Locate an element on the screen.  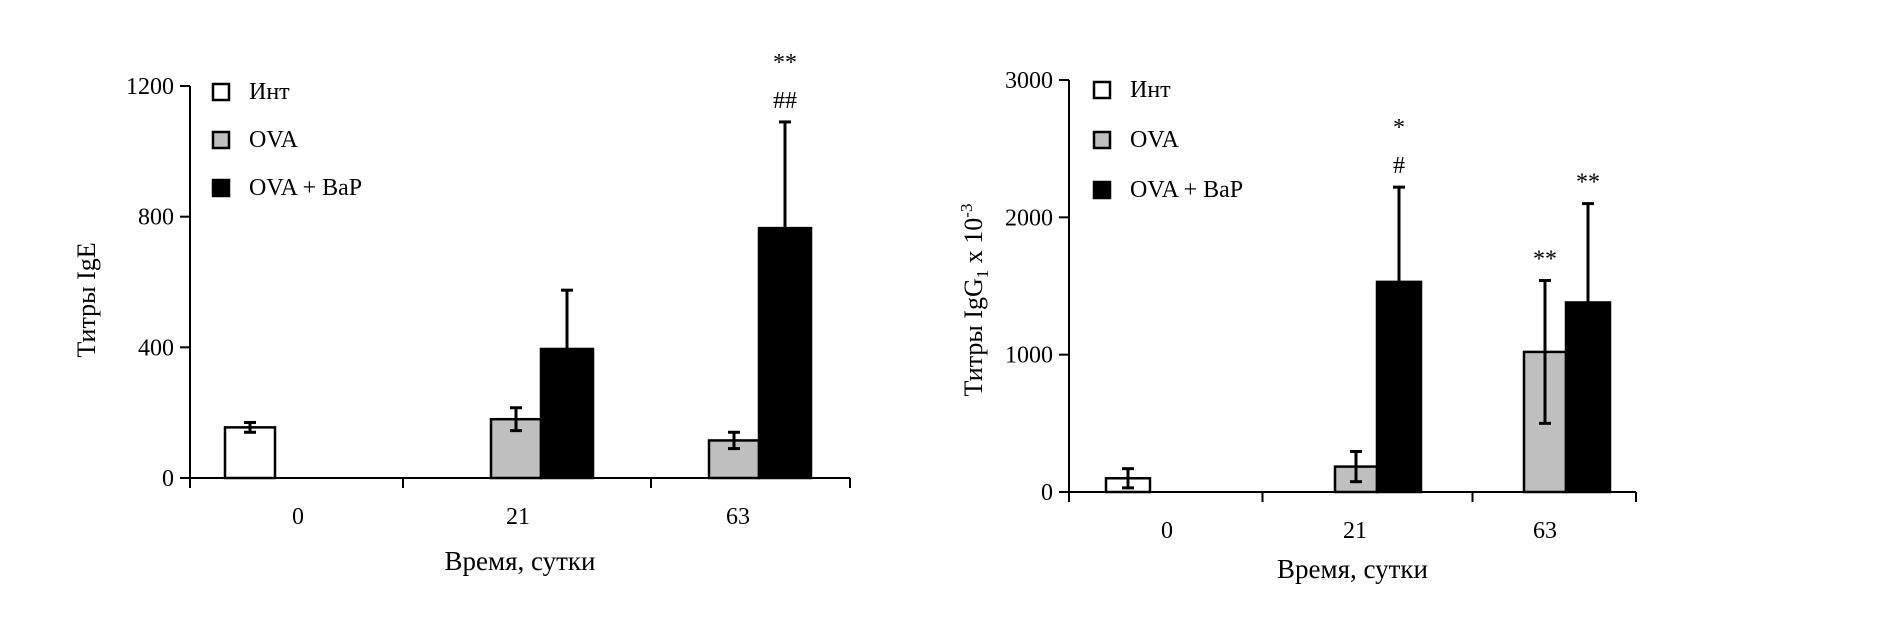
y-tick-label: 1000 is located at coordinates (1029, 356).